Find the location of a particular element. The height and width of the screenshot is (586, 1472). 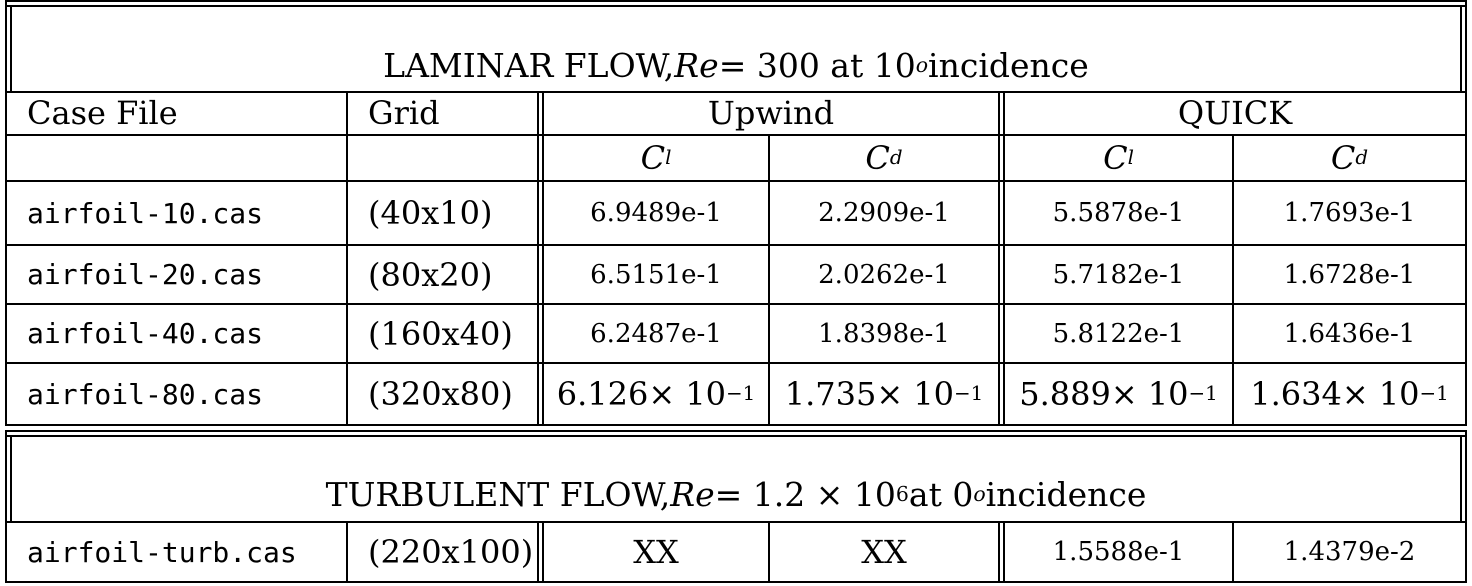

row1-grid: (40x10) is located at coordinates (430, 213).